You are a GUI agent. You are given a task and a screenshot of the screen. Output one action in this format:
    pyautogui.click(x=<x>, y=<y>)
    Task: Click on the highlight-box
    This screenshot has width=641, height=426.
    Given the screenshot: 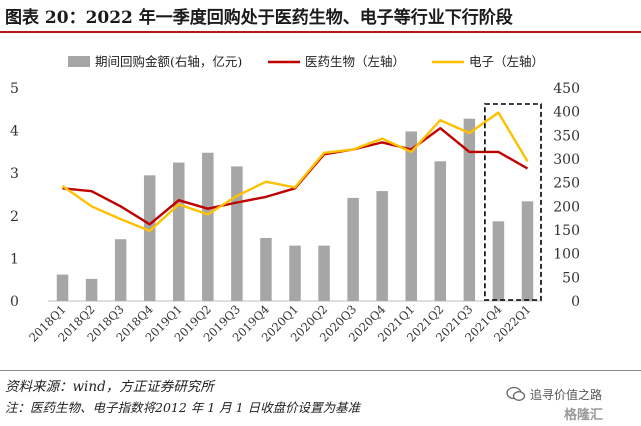 What is the action you would take?
    pyautogui.click(x=513, y=202)
    